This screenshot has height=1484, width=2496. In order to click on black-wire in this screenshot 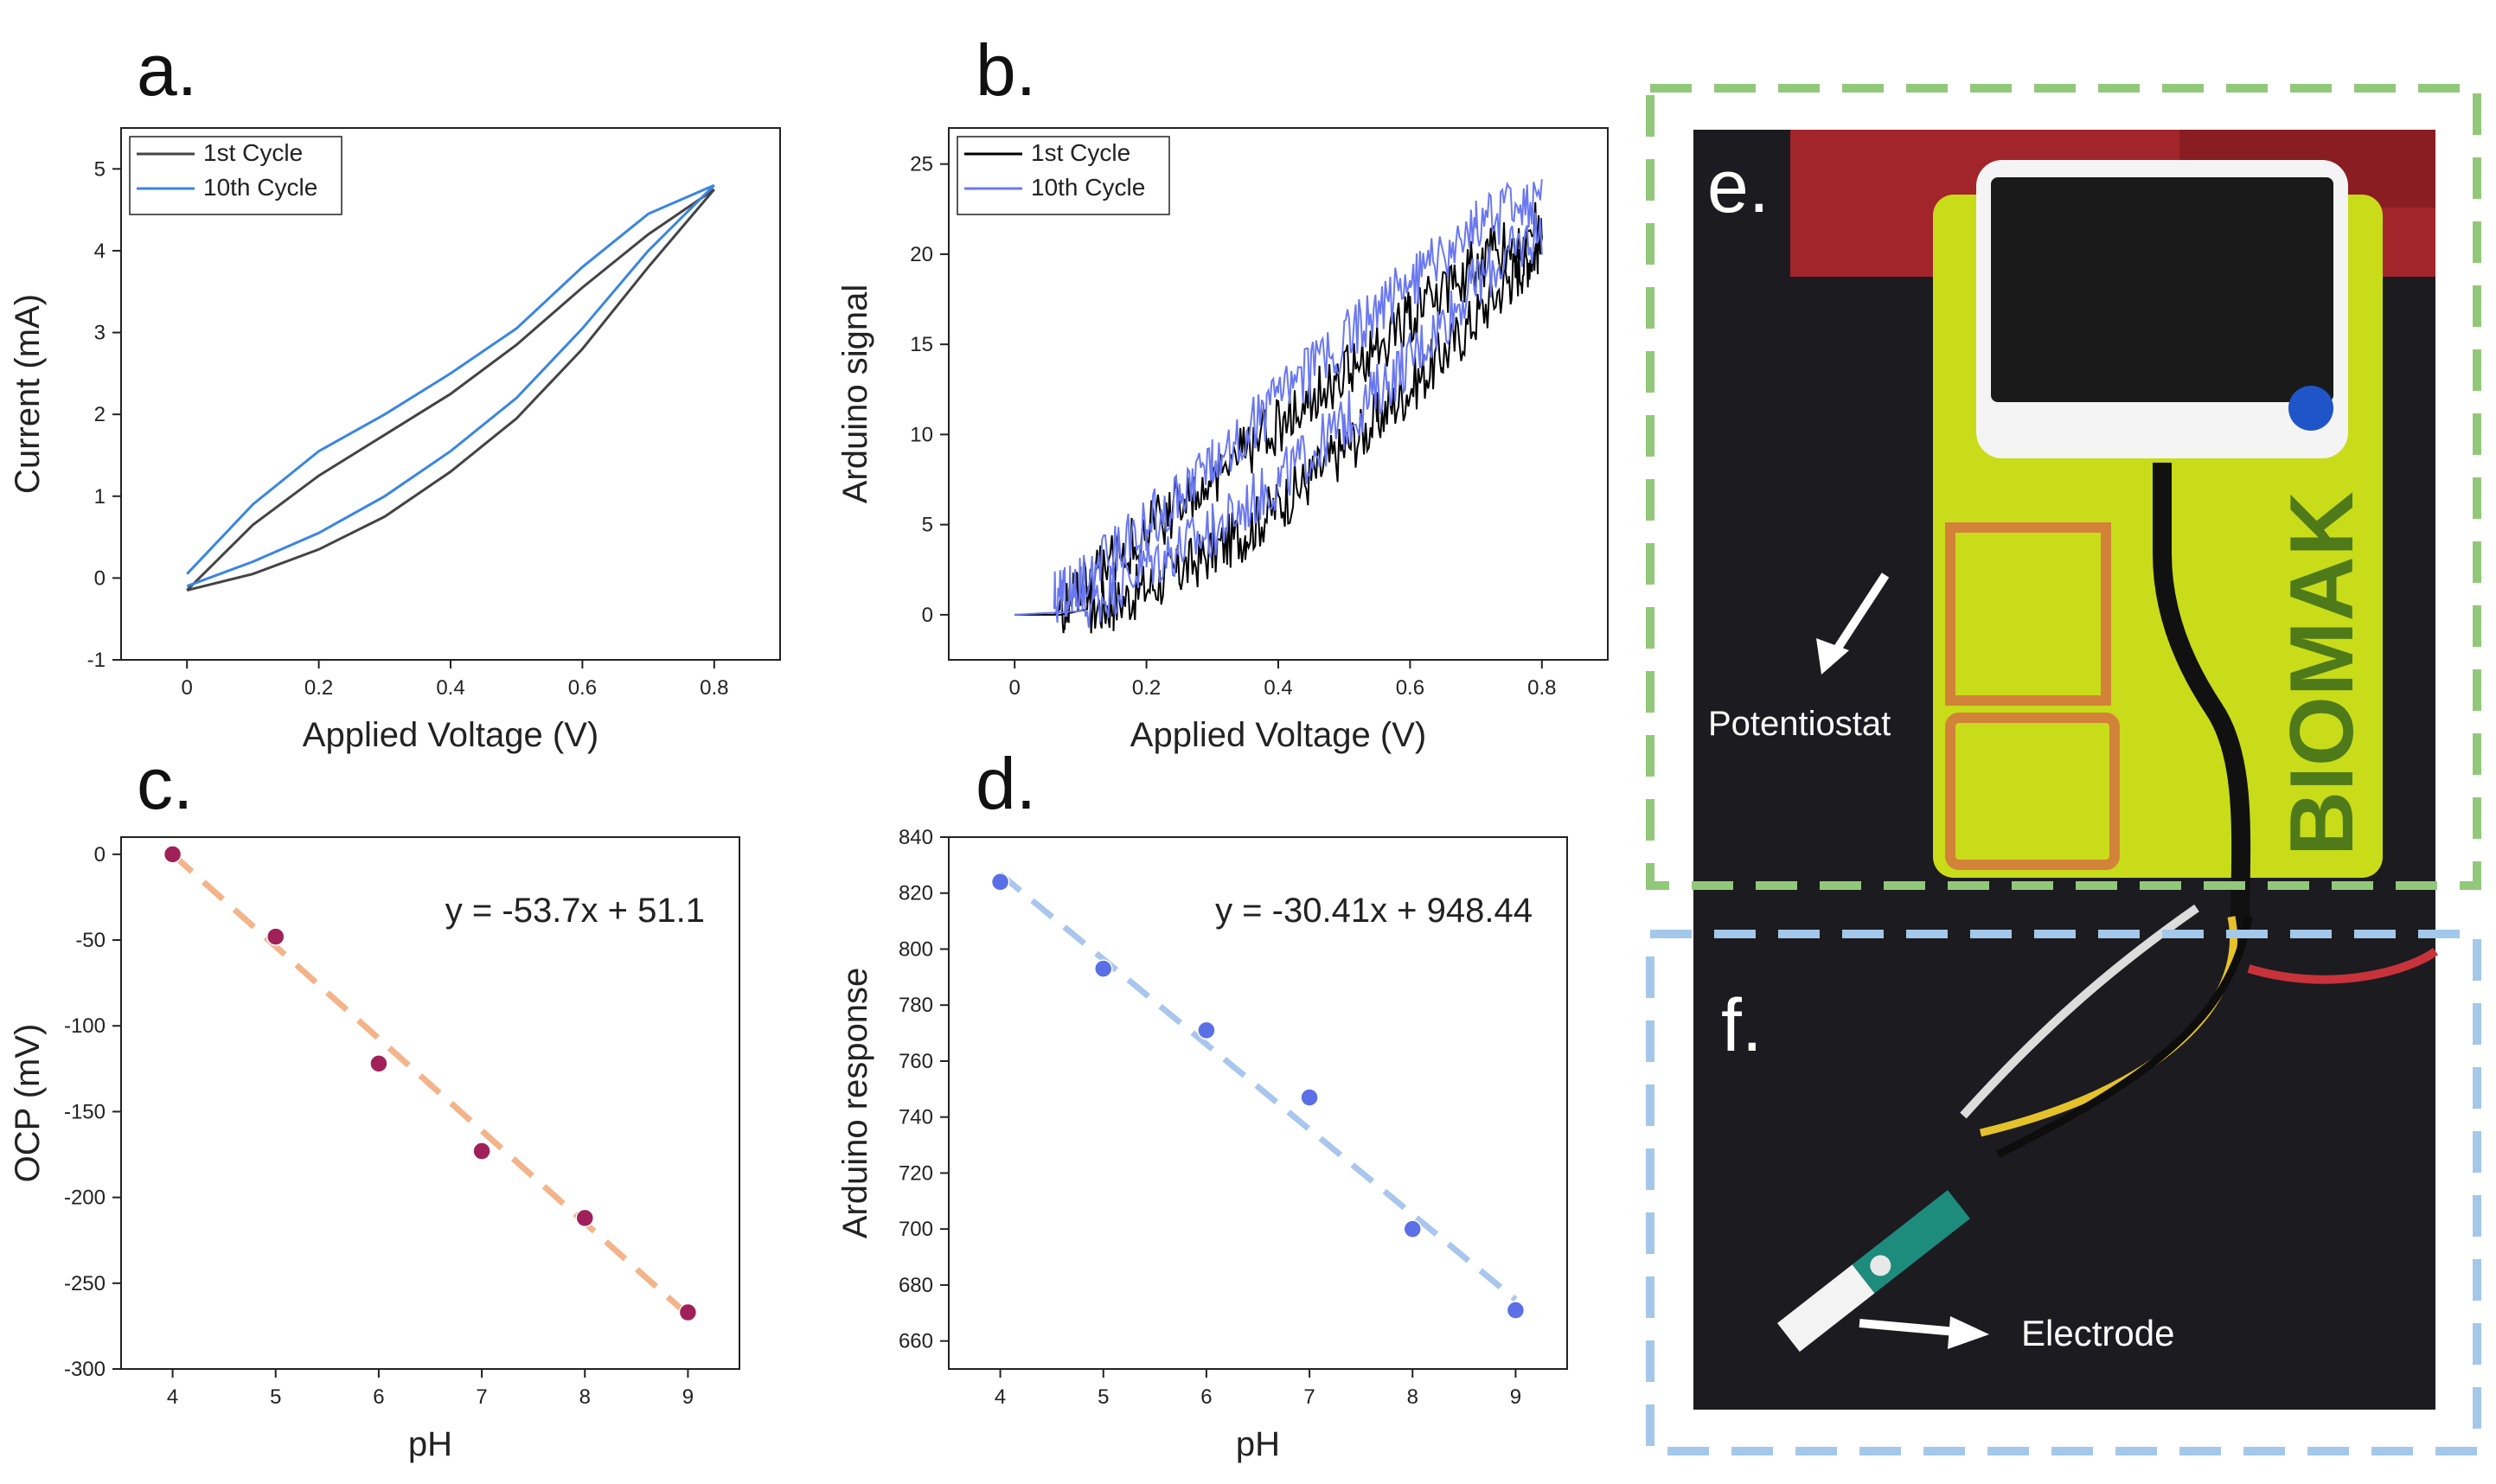, I will do `click(2124, 1038)`.